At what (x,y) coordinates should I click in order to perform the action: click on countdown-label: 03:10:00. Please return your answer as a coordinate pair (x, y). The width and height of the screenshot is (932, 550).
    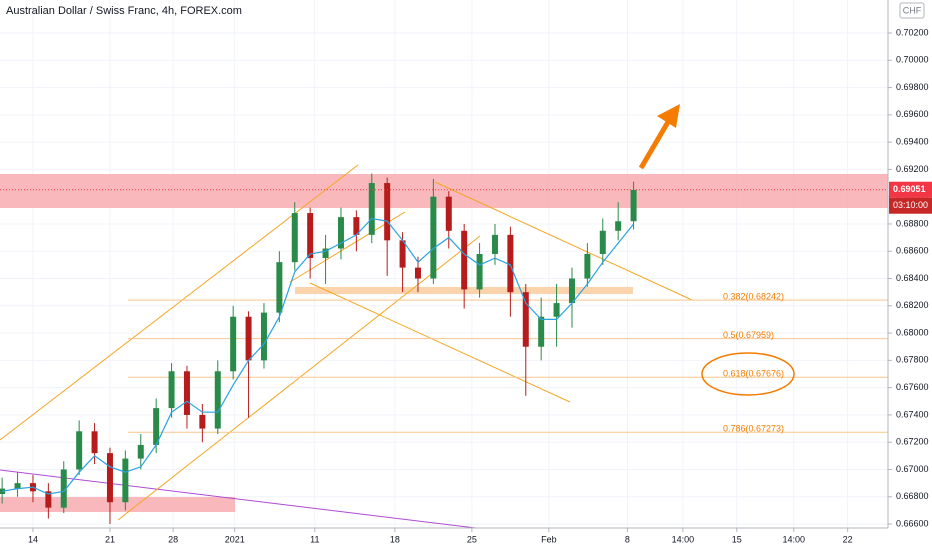
    Looking at the image, I should click on (910, 205).